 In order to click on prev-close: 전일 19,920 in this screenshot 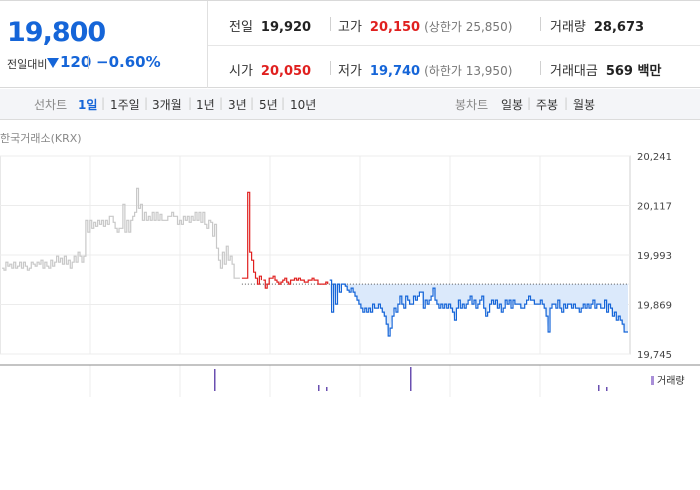, I will do `click(270, 25)`.